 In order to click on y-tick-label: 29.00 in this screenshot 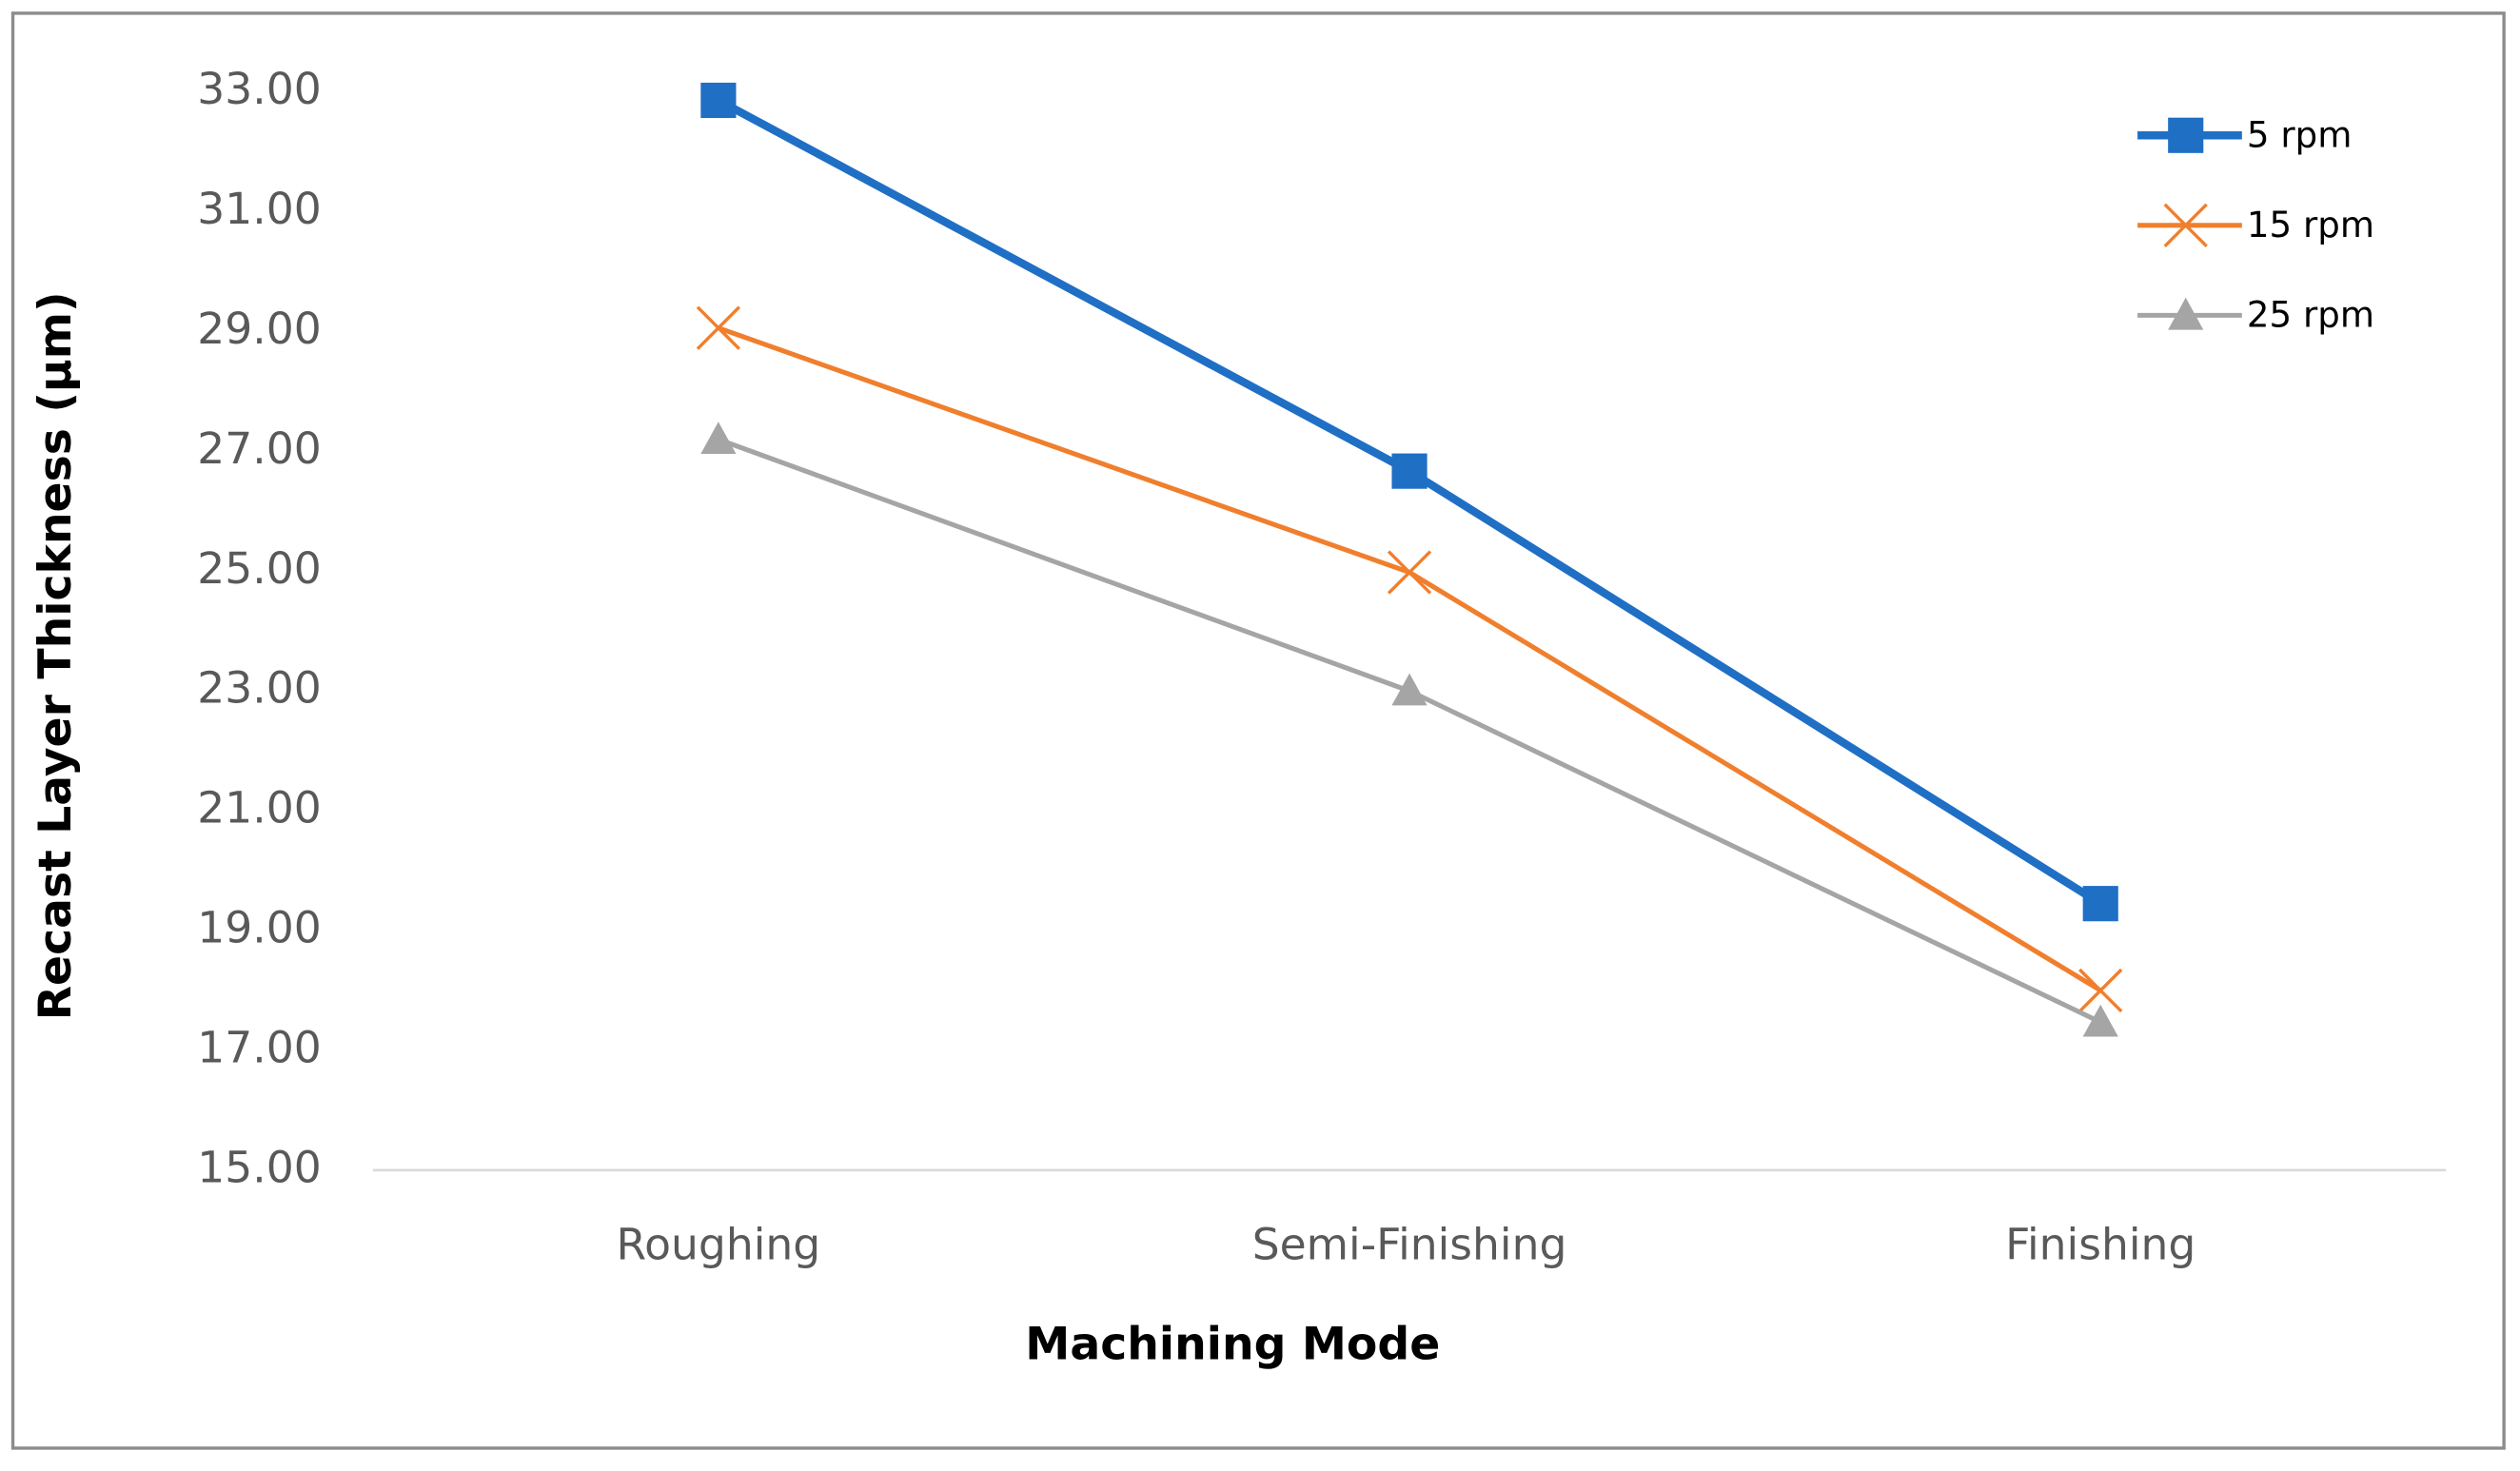, I will do `click(259, 329)`.